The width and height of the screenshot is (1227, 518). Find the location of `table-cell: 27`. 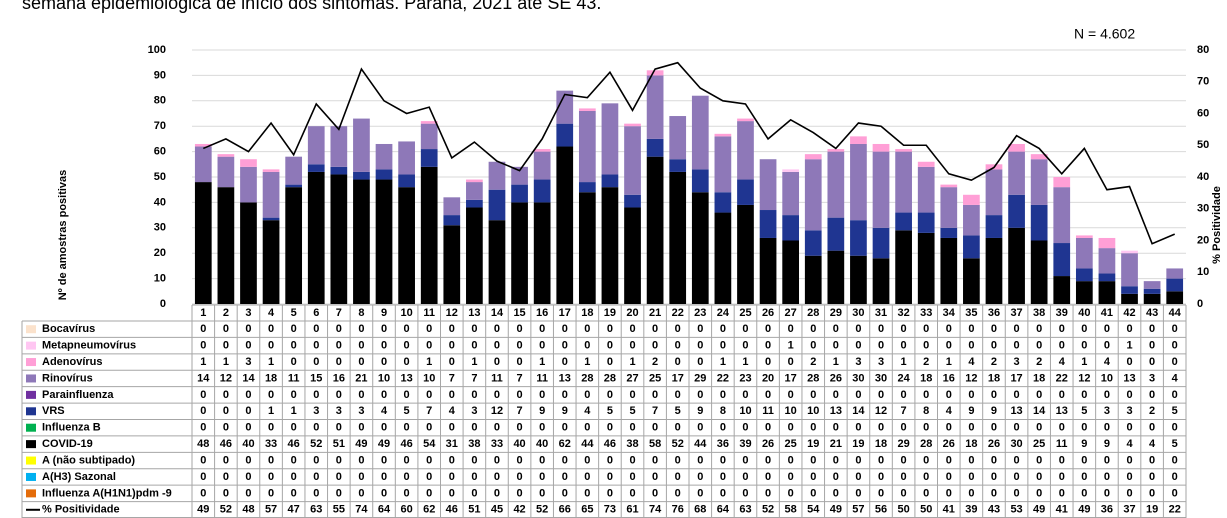

table-cell: 27 is located at coordinates (632, 378).